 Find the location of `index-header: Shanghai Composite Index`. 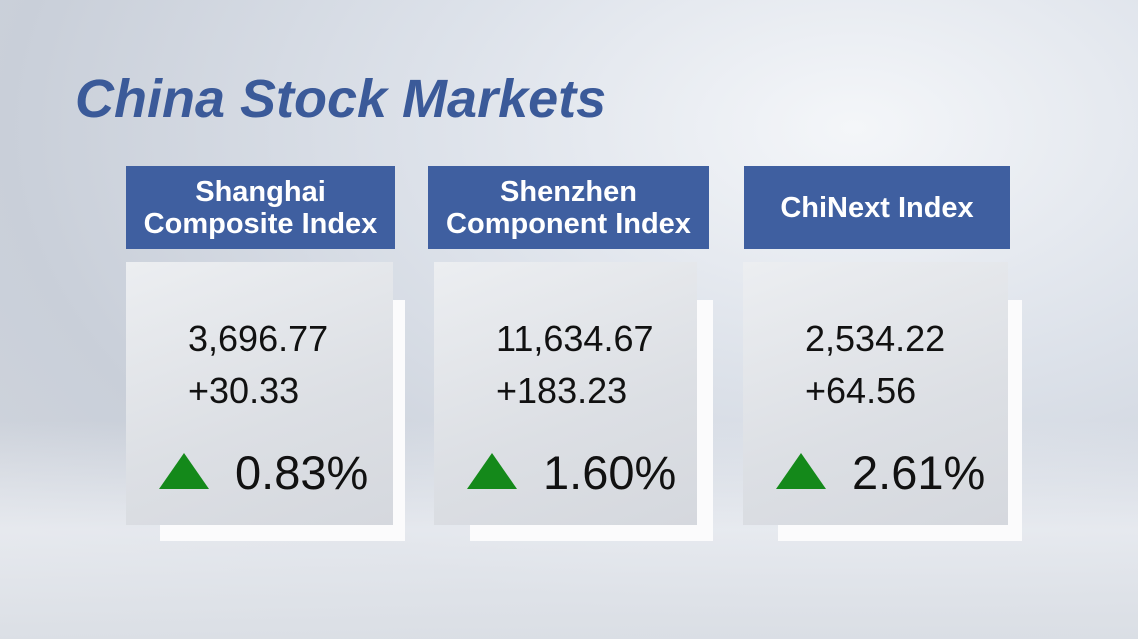

index-header: Shanghai Composite Index is located at coordinates (260, 207).